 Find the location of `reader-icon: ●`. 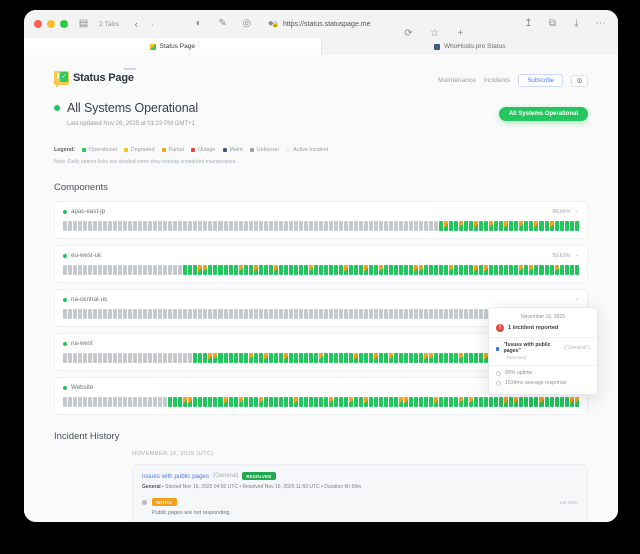

reader-icon: ● is located at coordinates (270, 23).